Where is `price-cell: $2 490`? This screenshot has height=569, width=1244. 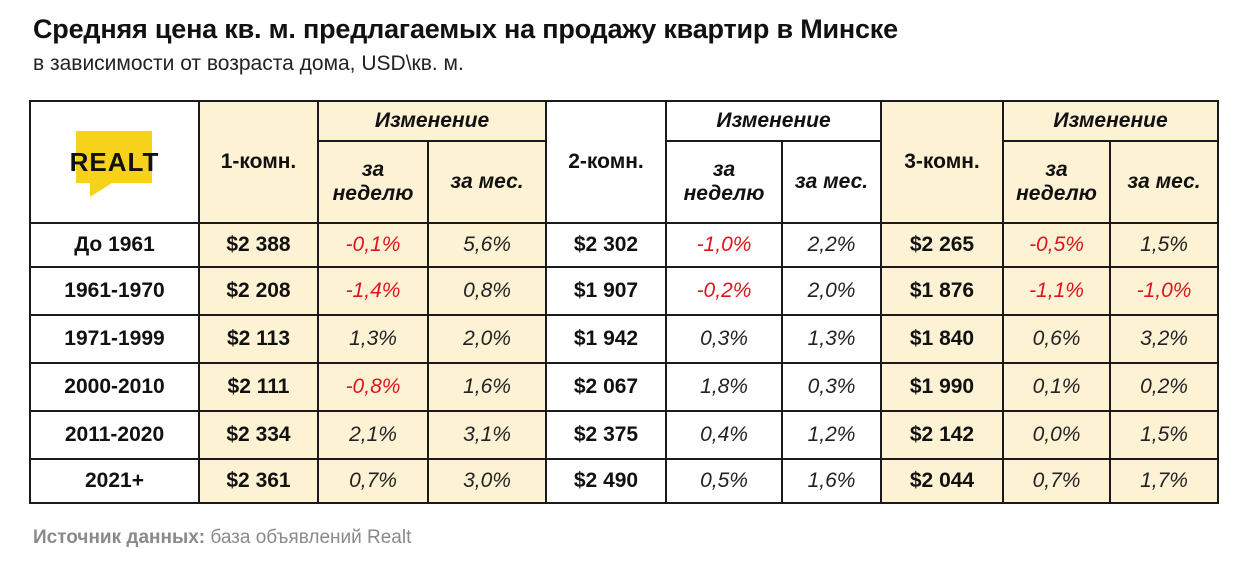 price-cell: $2 490 is located at coordinates (606, 481).